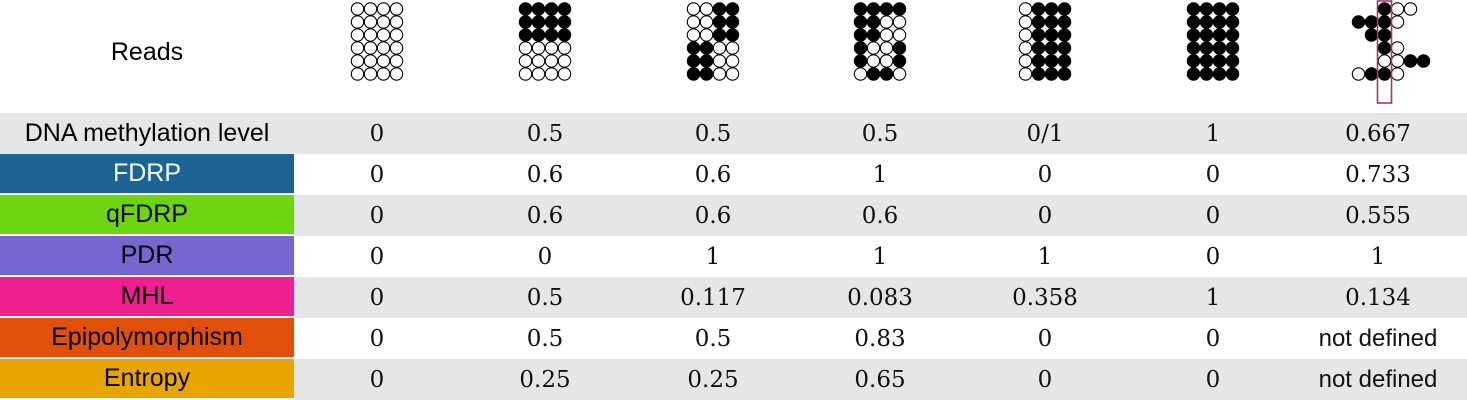  I want to click on row-label-entropy: Entropy, so click(147, 379).